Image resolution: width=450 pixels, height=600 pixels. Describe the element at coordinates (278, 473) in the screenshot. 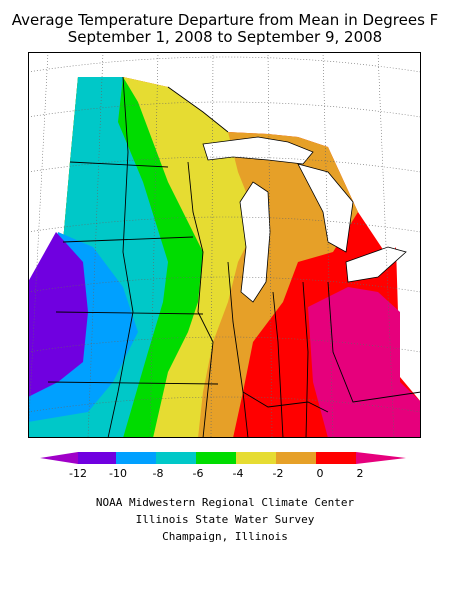

I see `legend-tick: -2` at that location.